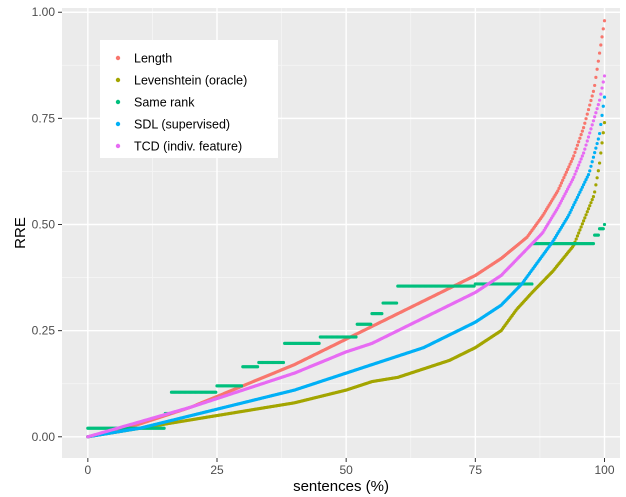 This screenshot has width=626, height=497. Describe the element at coordinates (44, 437) in the screenshot. I see `y-tick-label: 0.00` at that location.